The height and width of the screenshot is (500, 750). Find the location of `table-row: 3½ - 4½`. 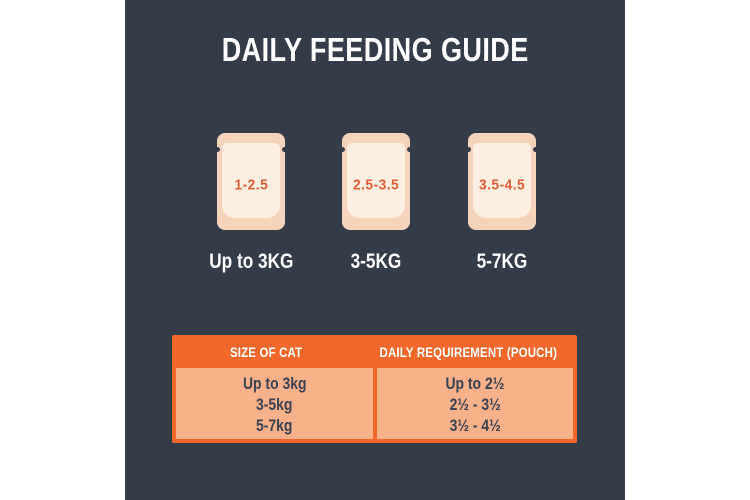

table-row: 3½ - 4½ is located at coordinates (475, 425).